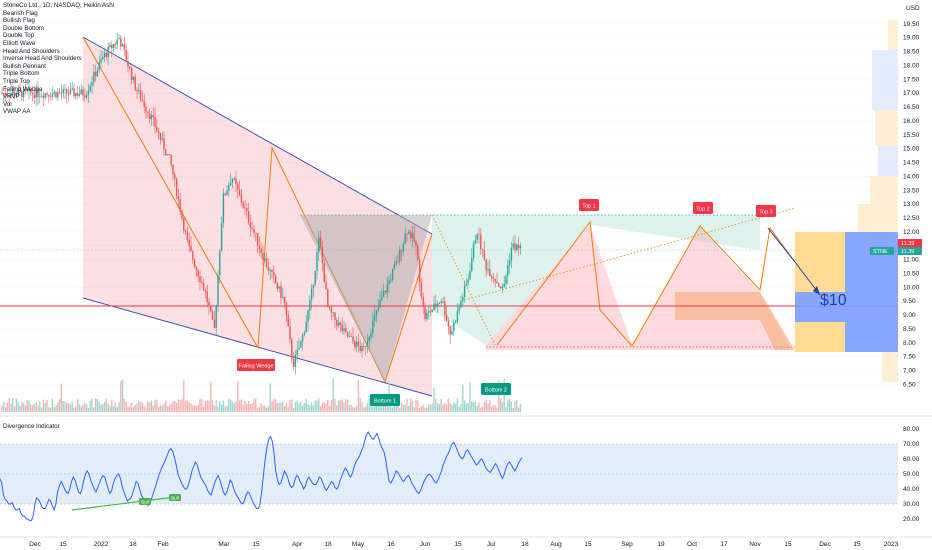  What do you see at coordinates (7, 104) in the screenshot?
I see `legend-item: Vol` at bounding box center [7, 104].